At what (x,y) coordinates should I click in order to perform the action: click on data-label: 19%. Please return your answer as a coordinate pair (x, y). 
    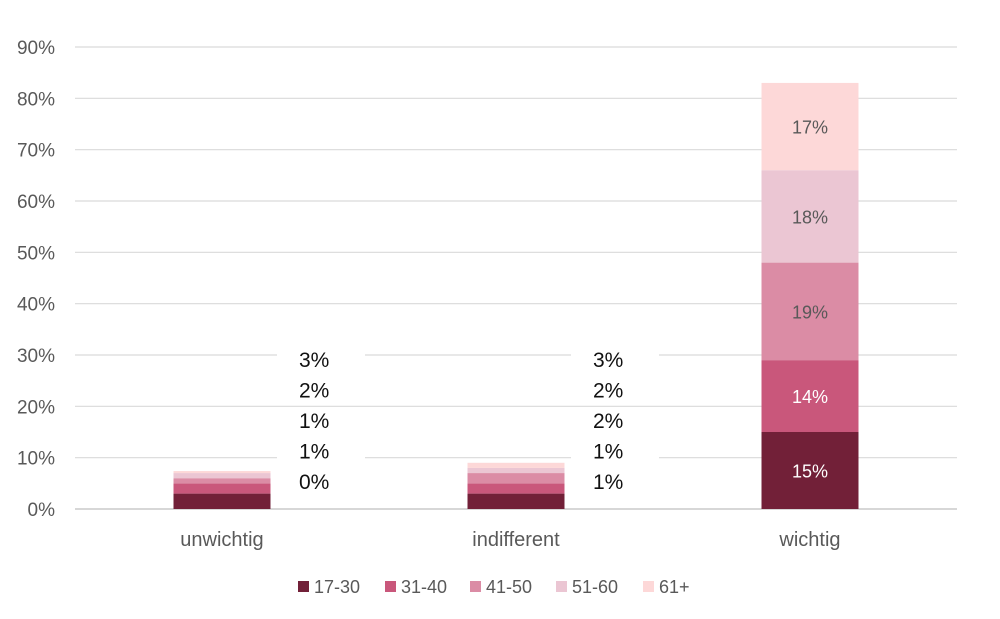
    Looking at the image, I should click on (810, 312).